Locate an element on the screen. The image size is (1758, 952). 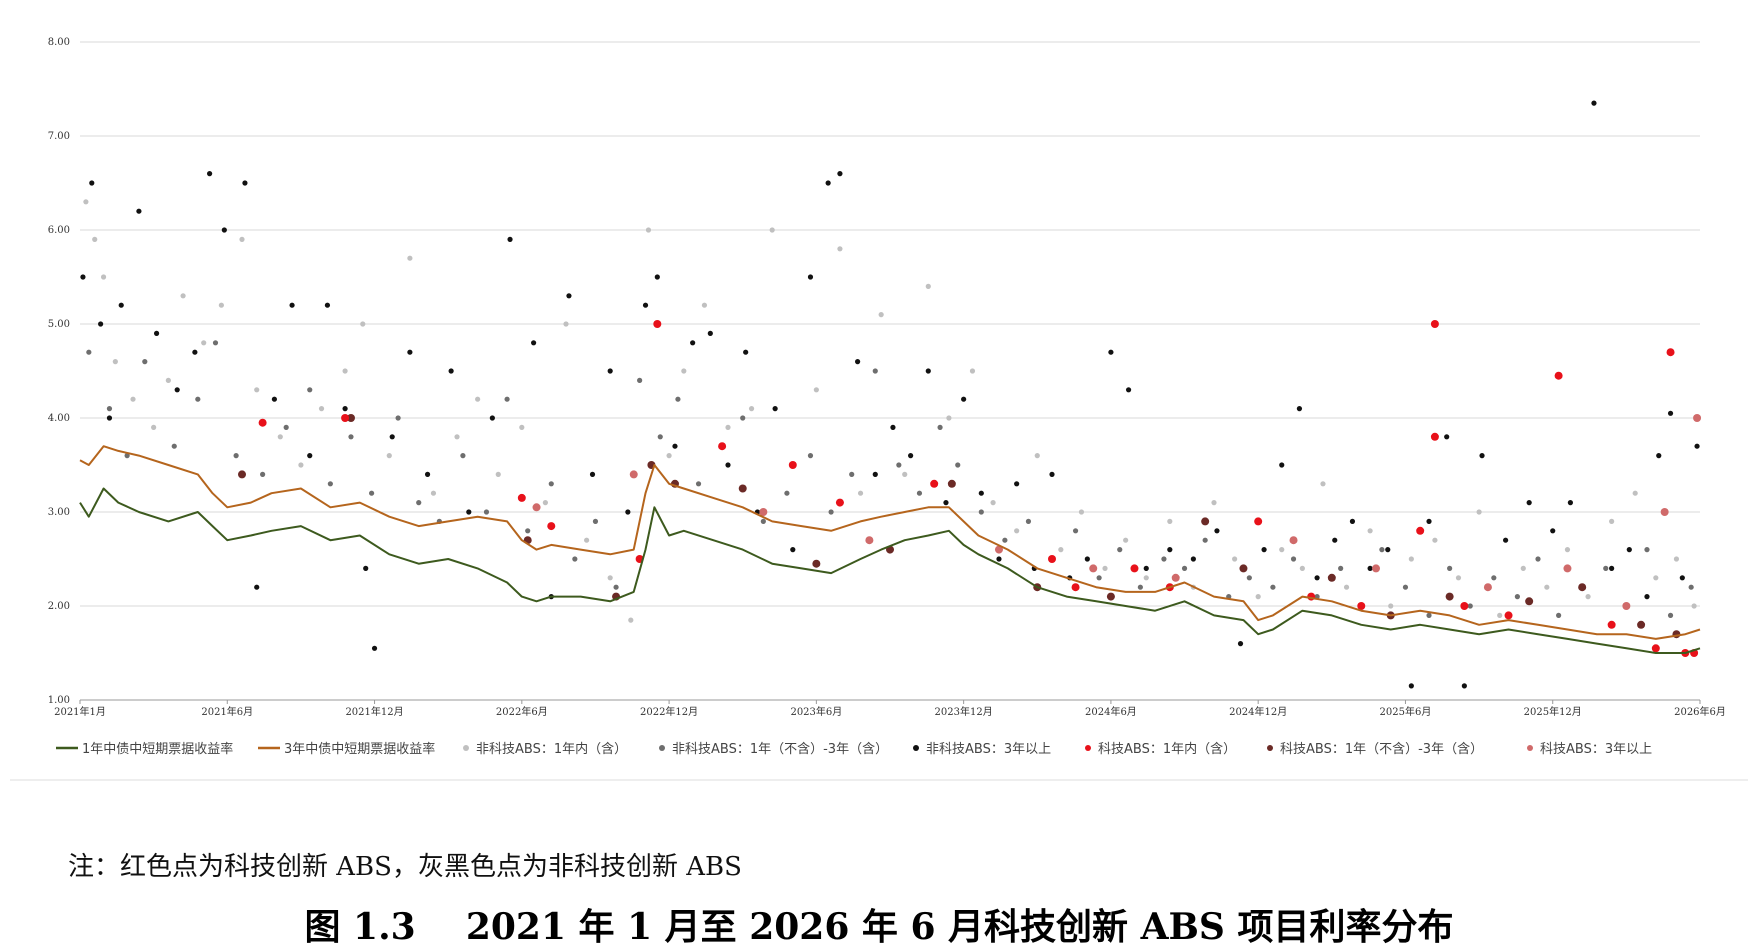
x-tick-label: 2023年6月 is located at coordinates (816, 711).